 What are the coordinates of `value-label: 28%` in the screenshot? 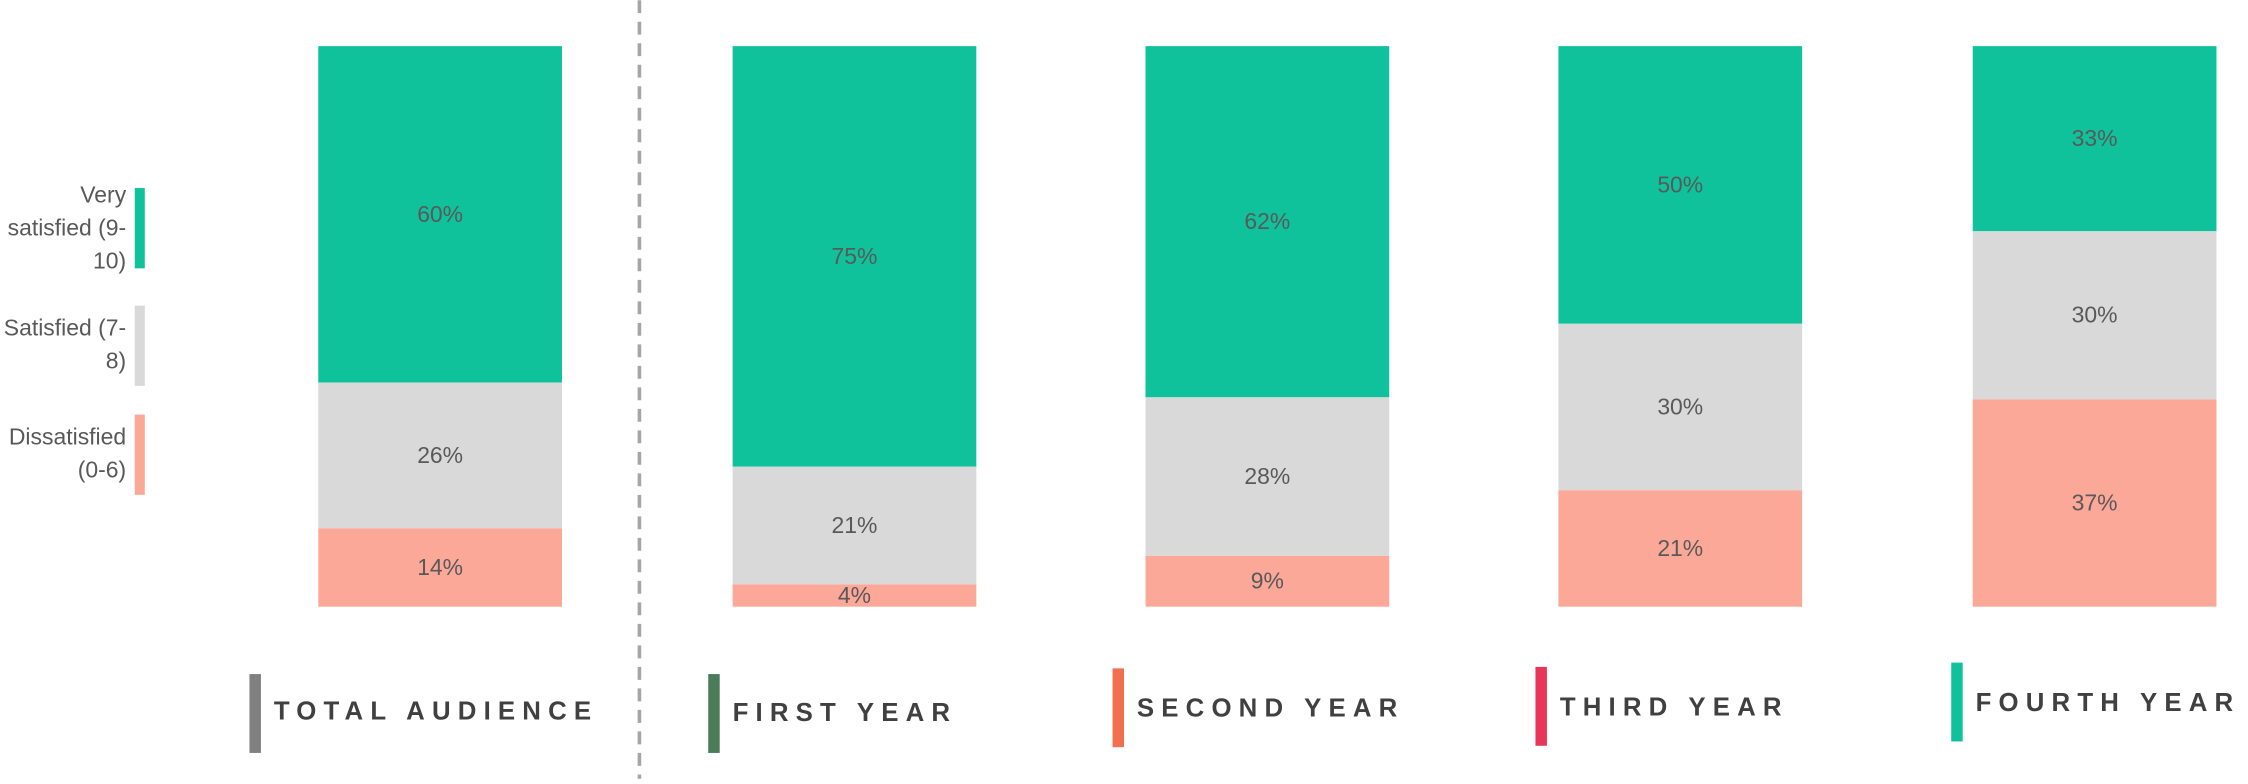 It's located at (1267, 476).